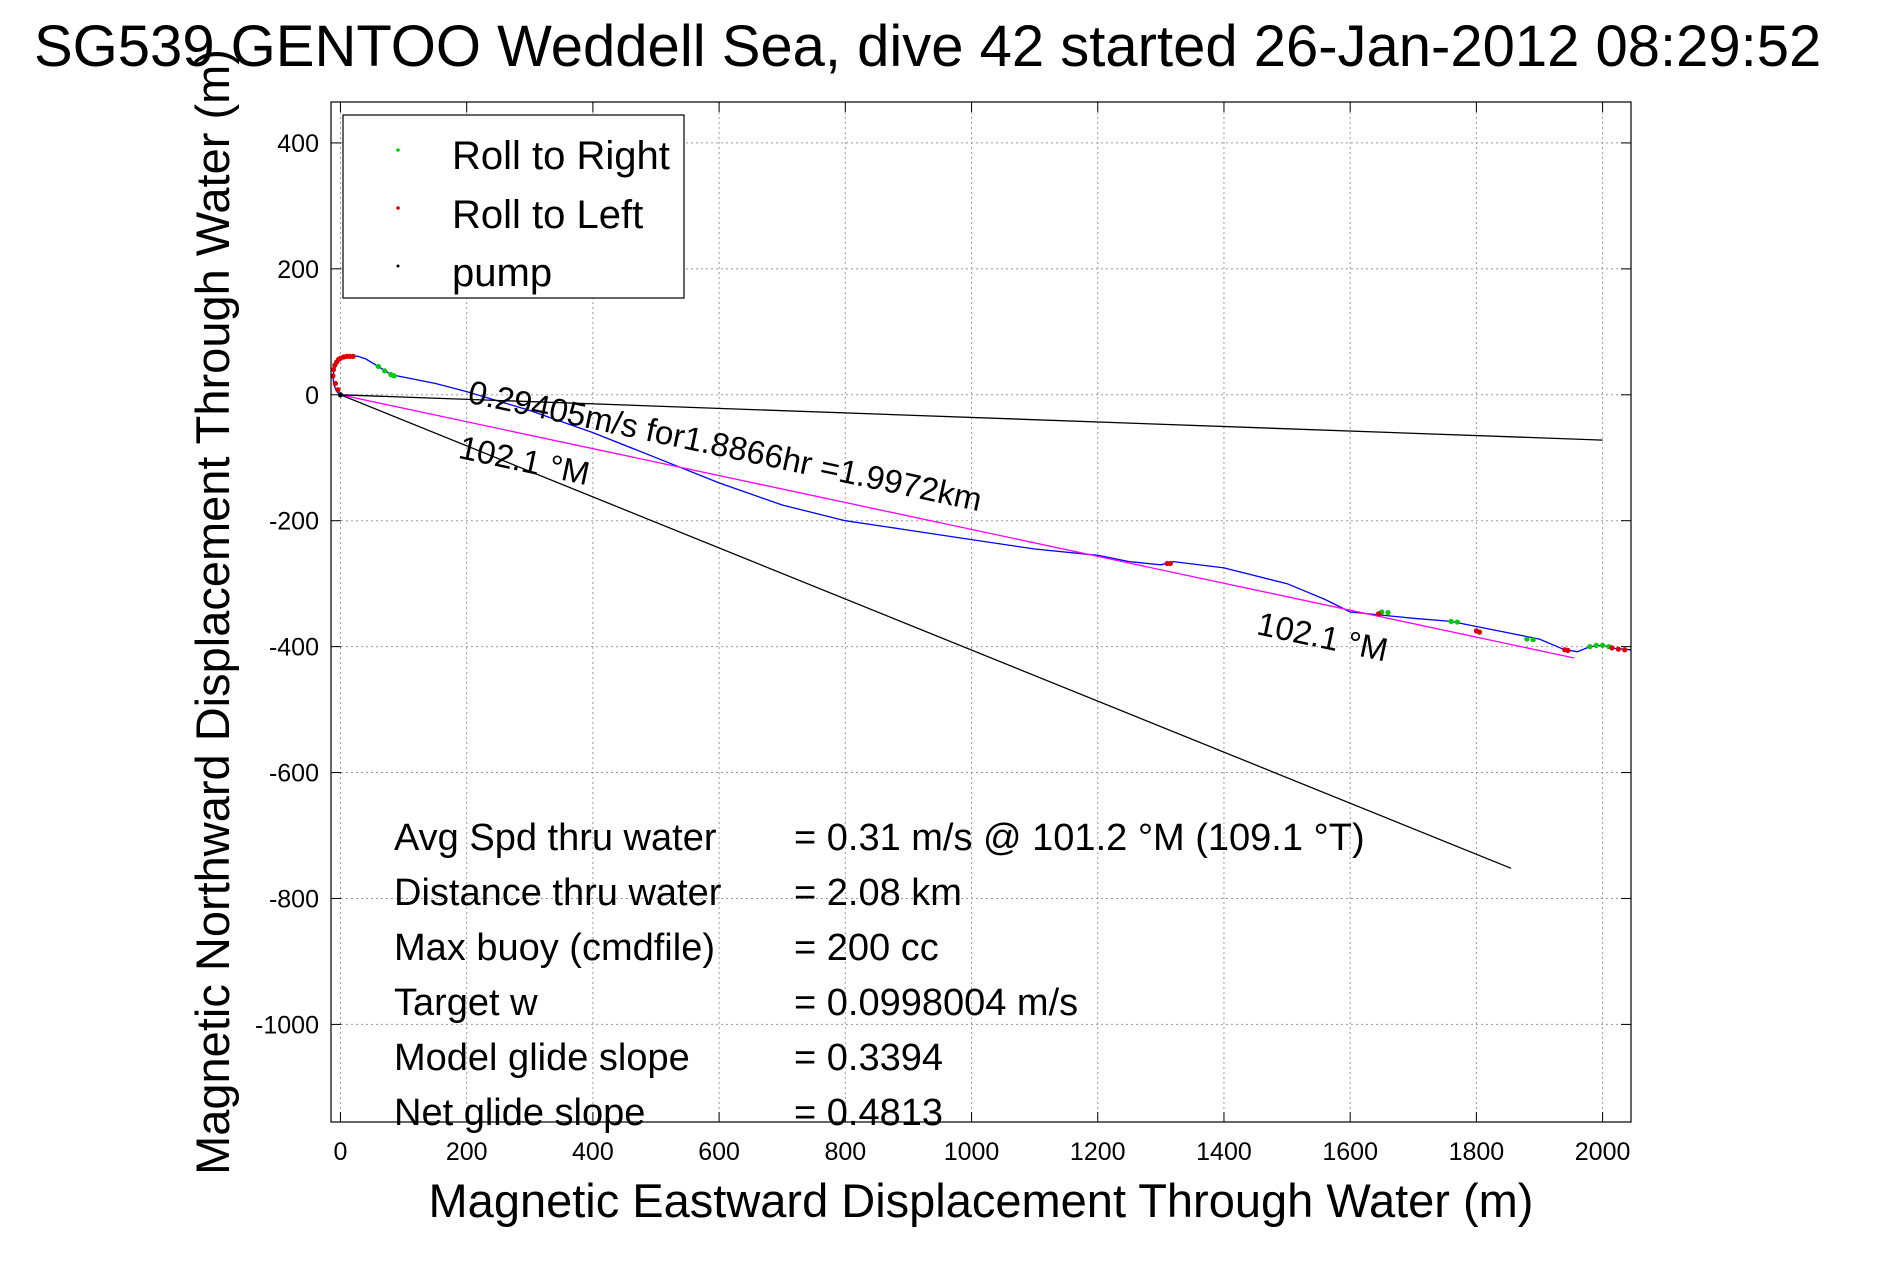 This screenshot has height=1262, width=1891. What do you see at coordinates (466, 1003) in the screenshot?
I see `stat-label-target-w: Target w` at bounding box center [466, 1003].